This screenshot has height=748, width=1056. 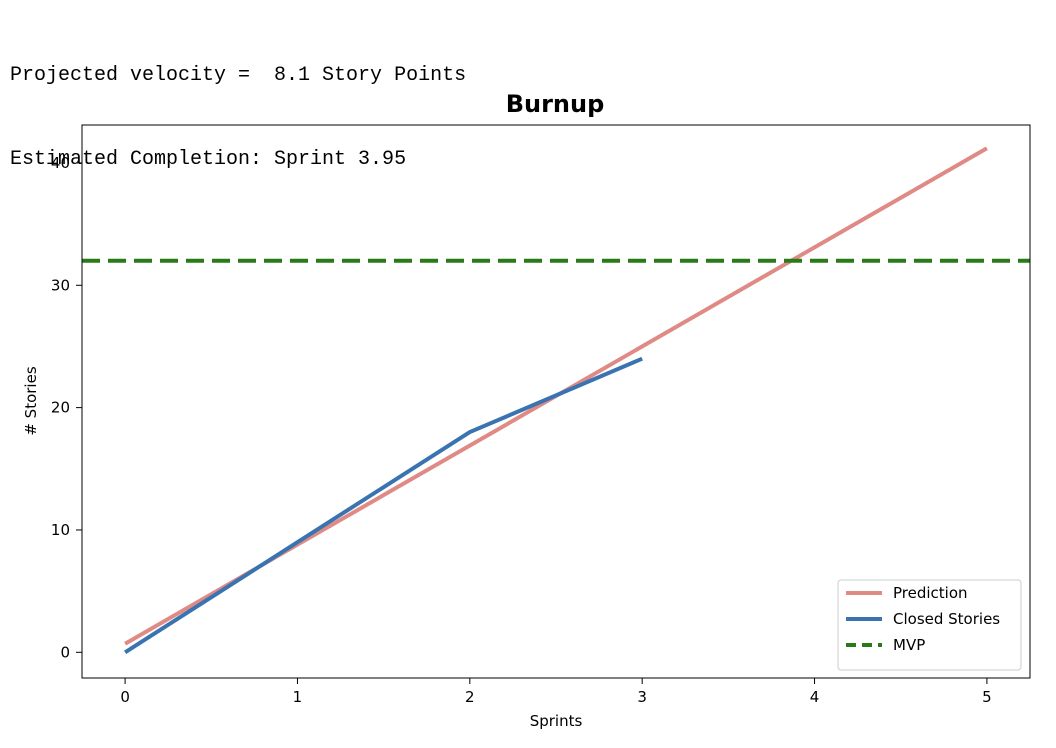 I want to click on legend-label-prediction: Prediction, so click(x=930, y=593).